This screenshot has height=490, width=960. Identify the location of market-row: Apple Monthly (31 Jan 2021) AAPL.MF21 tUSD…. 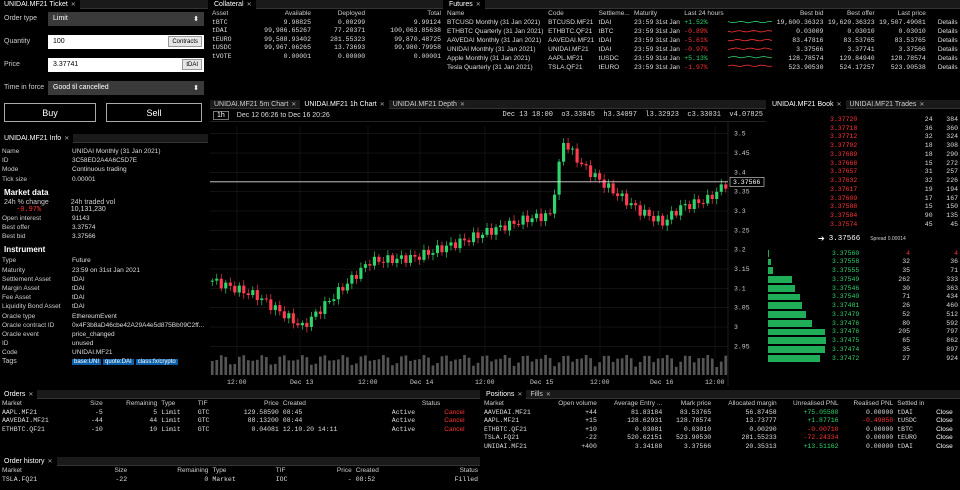
(702, 58).